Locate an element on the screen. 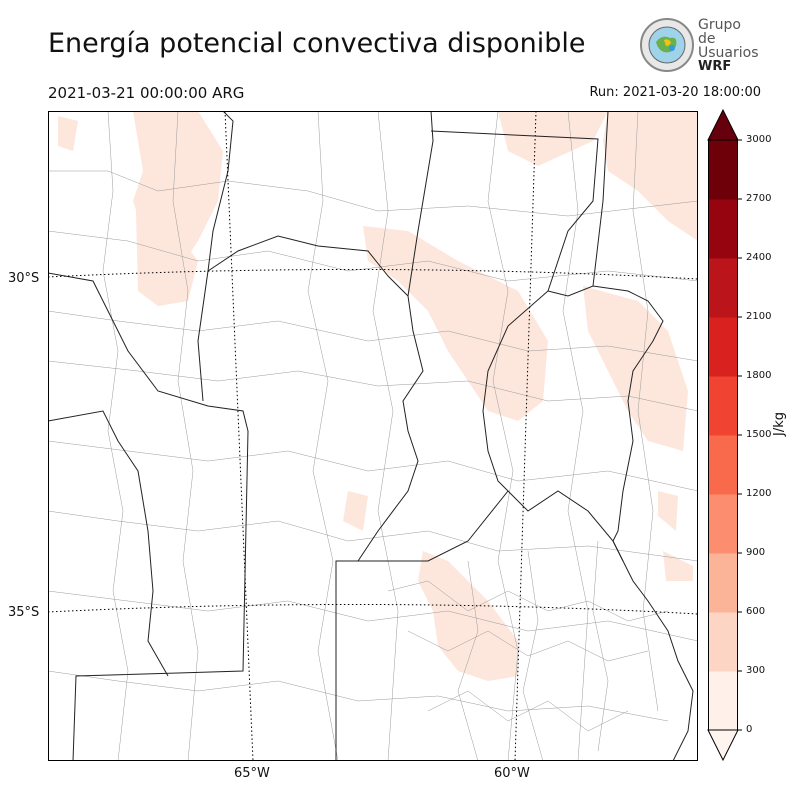 The image size is (800, 800). colorbar-tick-label: 300 is located at coordinates (756, 670).